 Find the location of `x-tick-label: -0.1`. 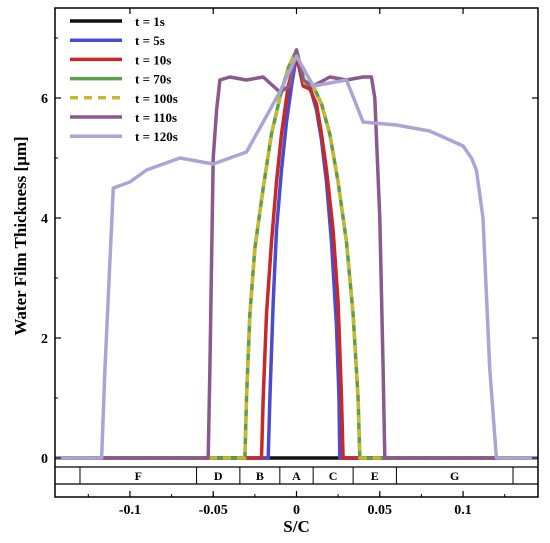

x-tick-label: -0.1 is located at coordinates (130, 510).